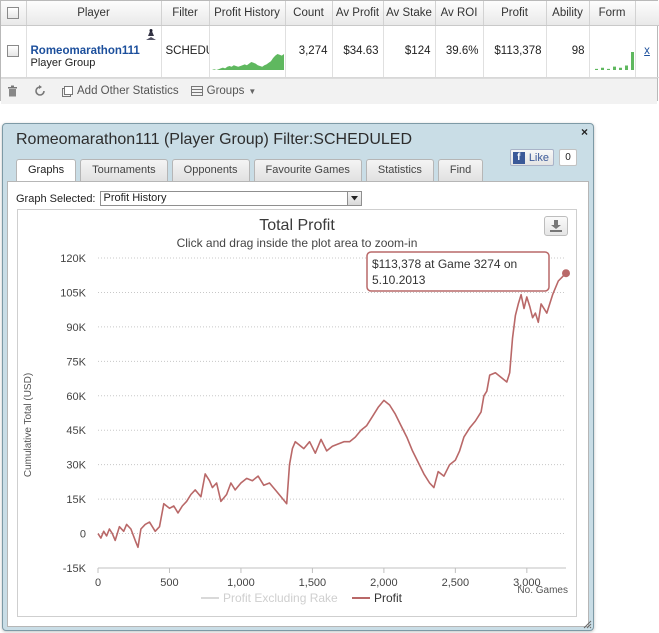  Describe the element at coordinates (63, 63) in the screenshot. I see `player-type-label: Player Group` at that location.